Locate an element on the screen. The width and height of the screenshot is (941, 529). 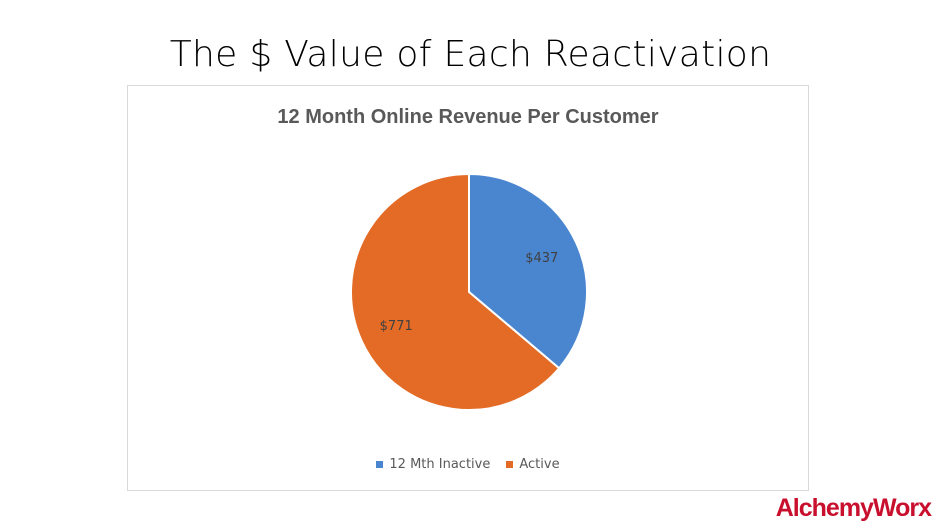
pie-slice-inactive is located at coordinates (528, 271).